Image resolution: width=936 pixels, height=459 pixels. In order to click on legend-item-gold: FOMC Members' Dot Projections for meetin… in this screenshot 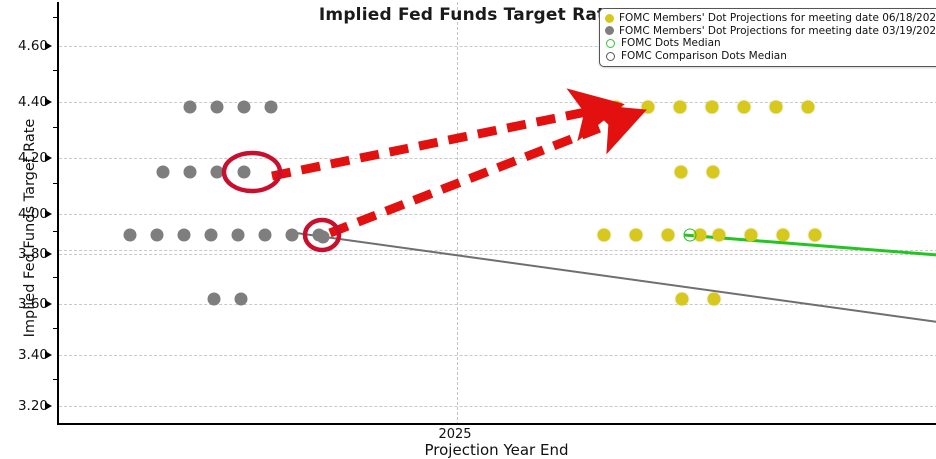, I will do `click(770, 18)`.